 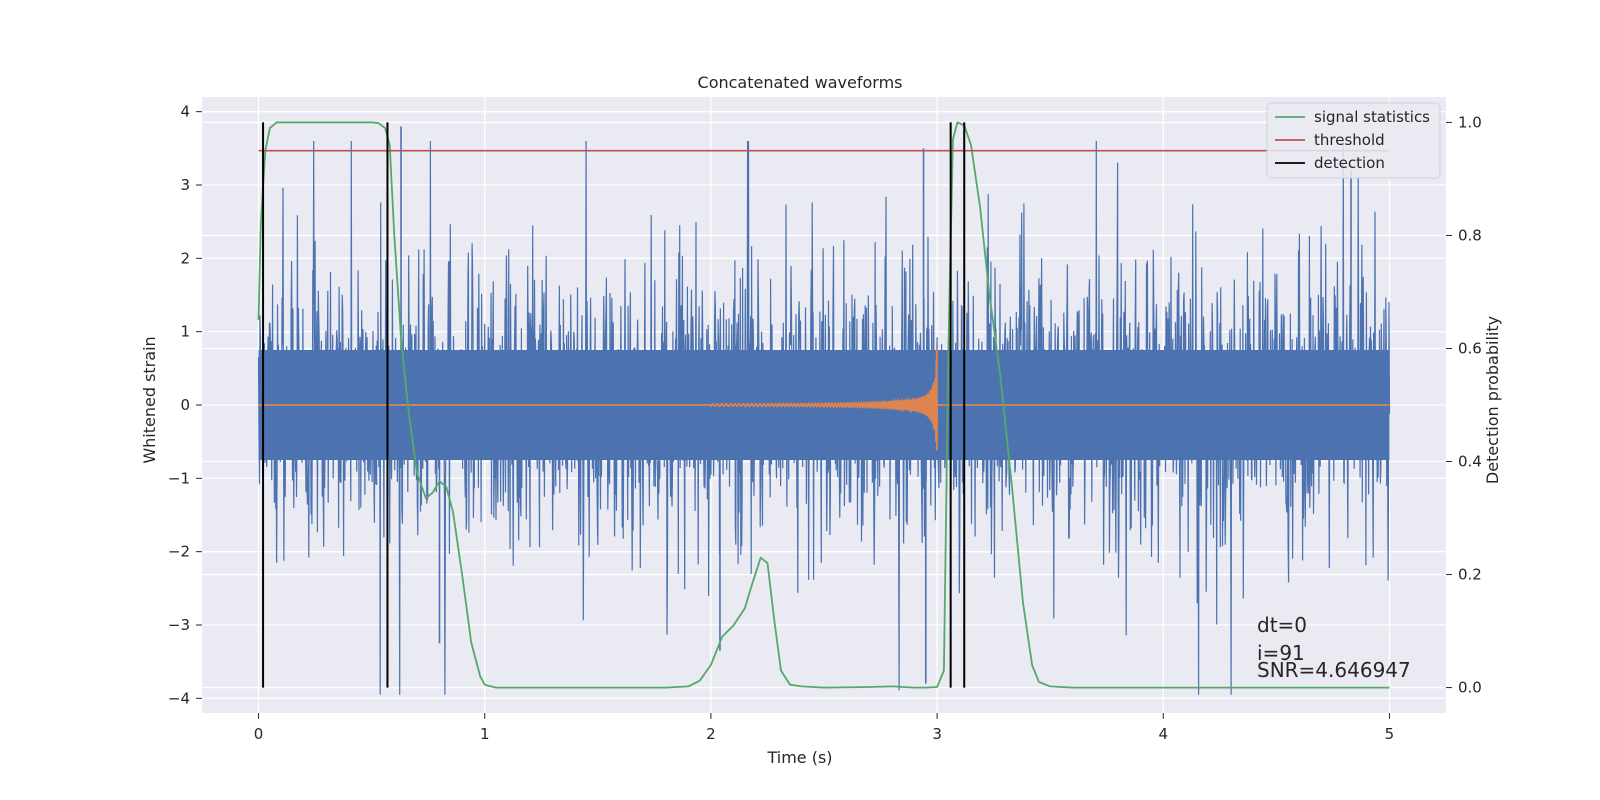 I want to click on y-tick-label: 3, so click(x=185, y=185).